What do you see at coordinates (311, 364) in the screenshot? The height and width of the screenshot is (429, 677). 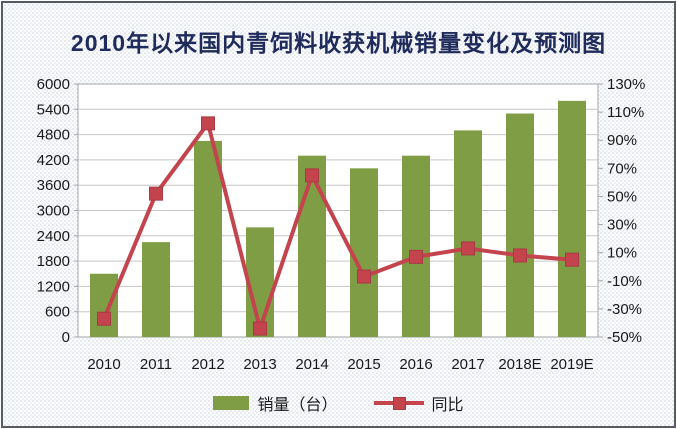 I see `x-axis-label: 2014` at bounding box center [311, 364].